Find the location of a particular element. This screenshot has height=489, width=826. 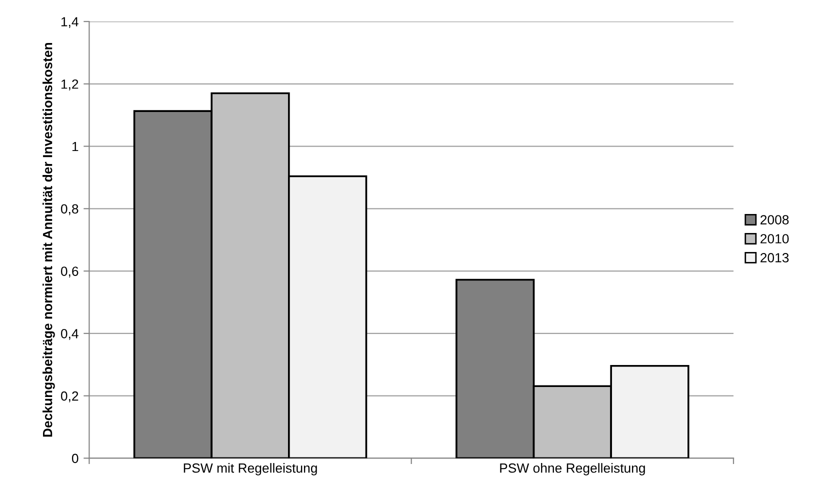

y-axis-title: Deckungsbeiträge normiert mit Annuität der Investitionskosten is located at coordinates (48, 239).